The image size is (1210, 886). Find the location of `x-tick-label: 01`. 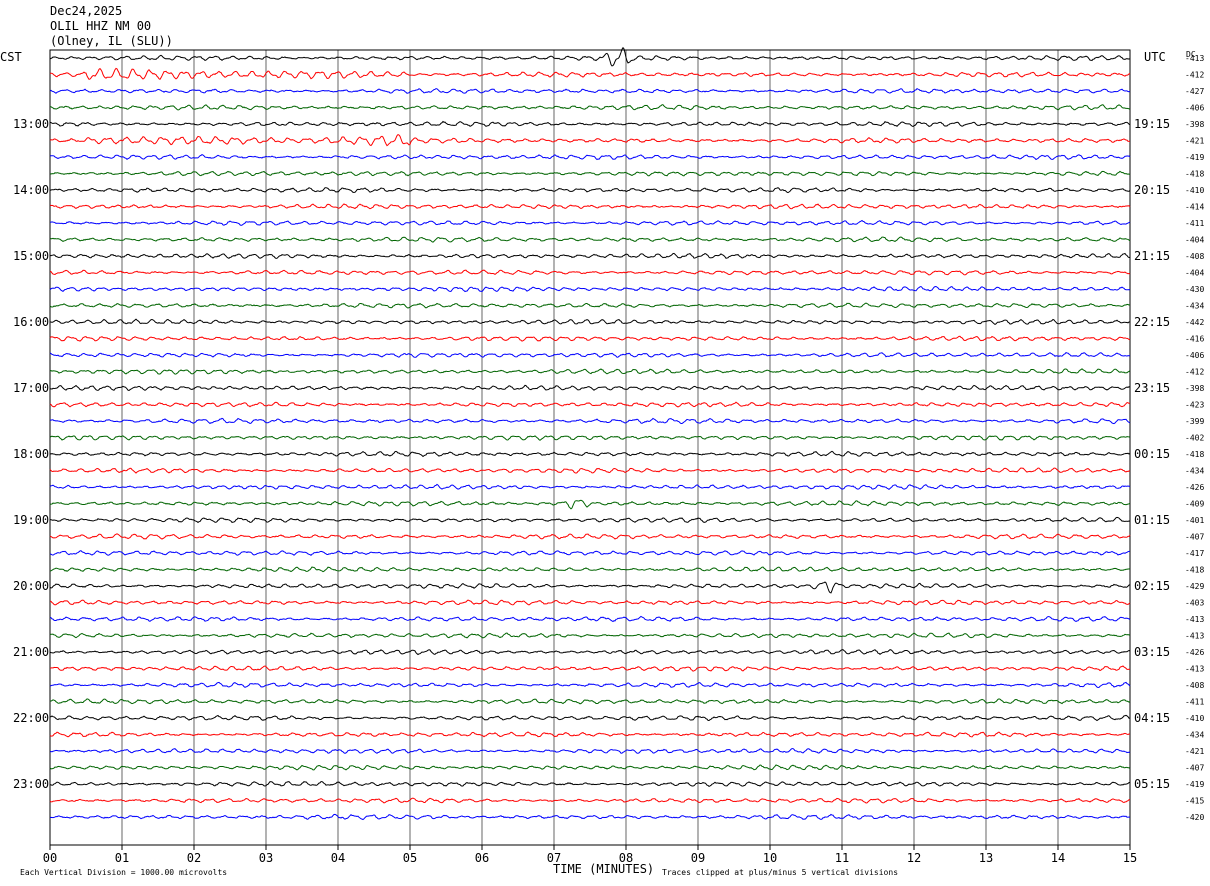

x-tick-label: 01 is located at coordinates (122, 858).